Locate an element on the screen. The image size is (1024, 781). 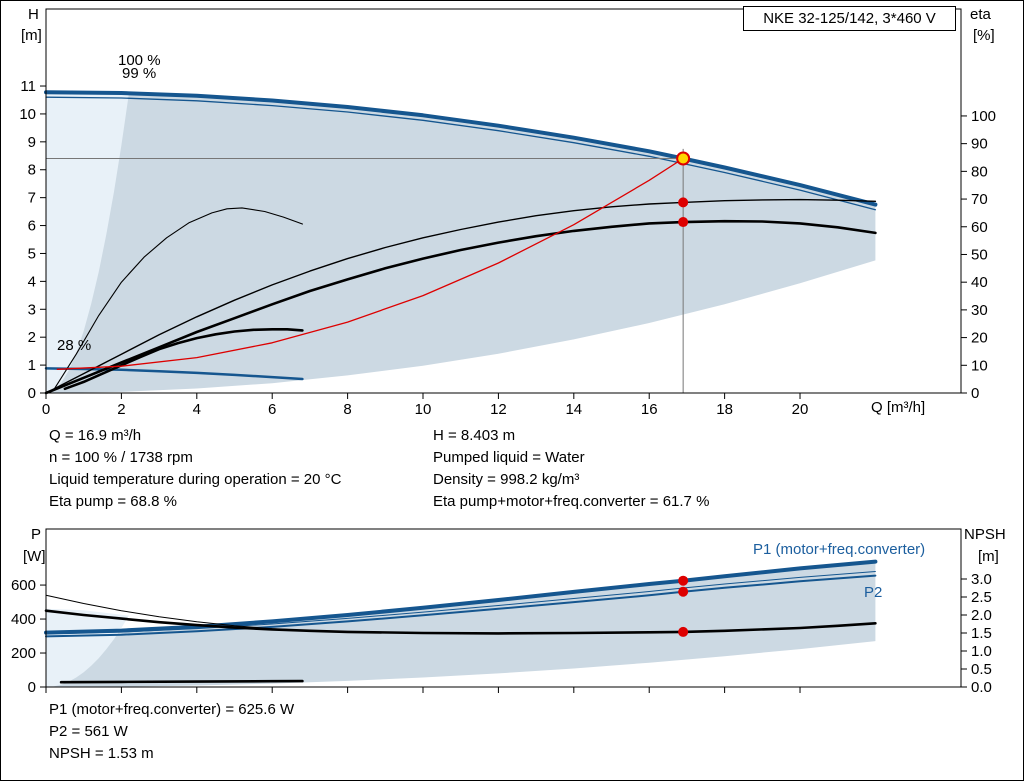
npsh-curve is located at coordinates (460, 622).